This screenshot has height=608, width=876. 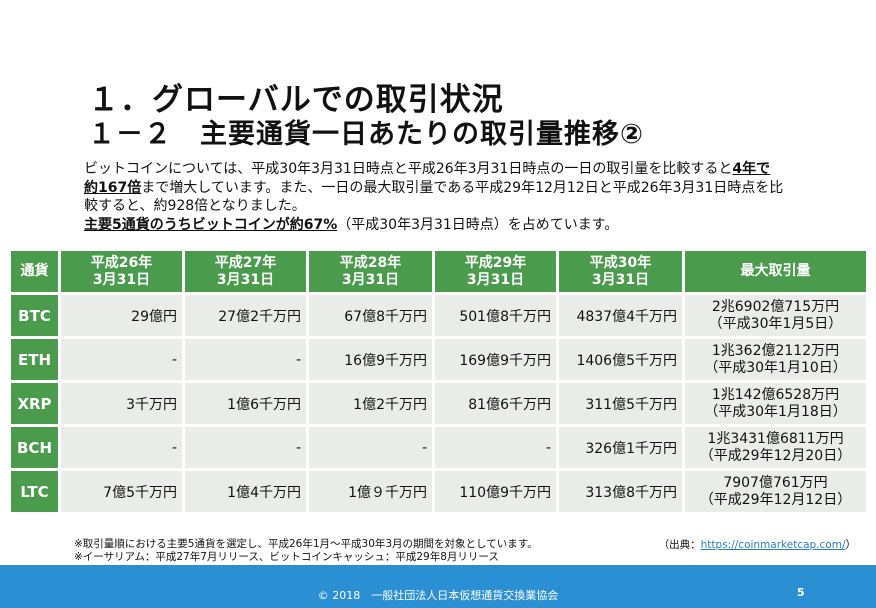 I want to click on max-cell: 1兆142億6528万円 （平成30年1月18日）, so click(x=775, y=403).